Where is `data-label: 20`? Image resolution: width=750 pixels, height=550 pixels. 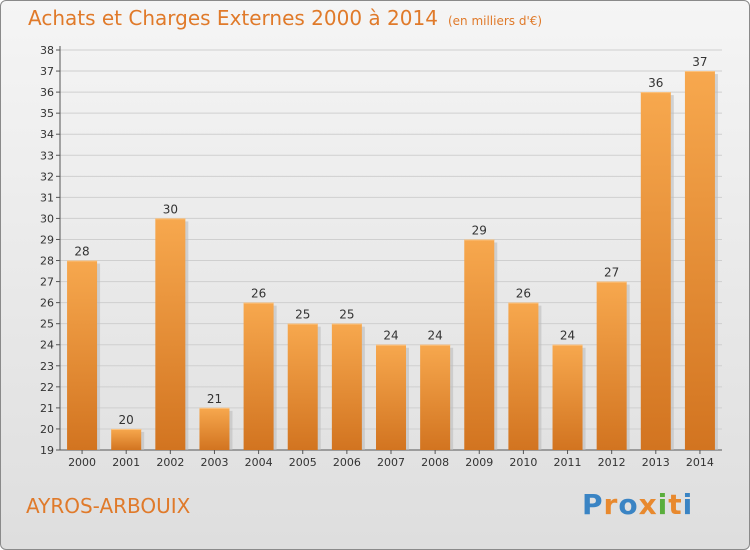 data-label: 20 is located at coordinates (126, 420).